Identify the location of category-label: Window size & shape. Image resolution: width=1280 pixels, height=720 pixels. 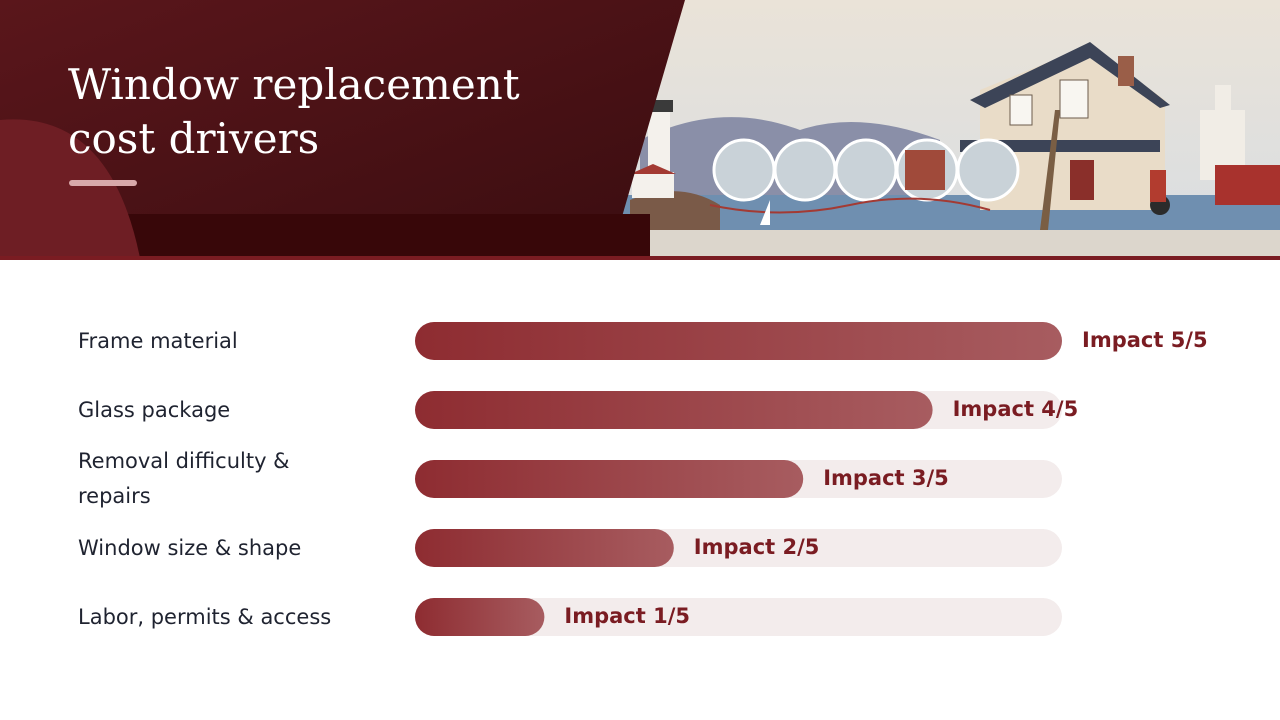
(190, 547).